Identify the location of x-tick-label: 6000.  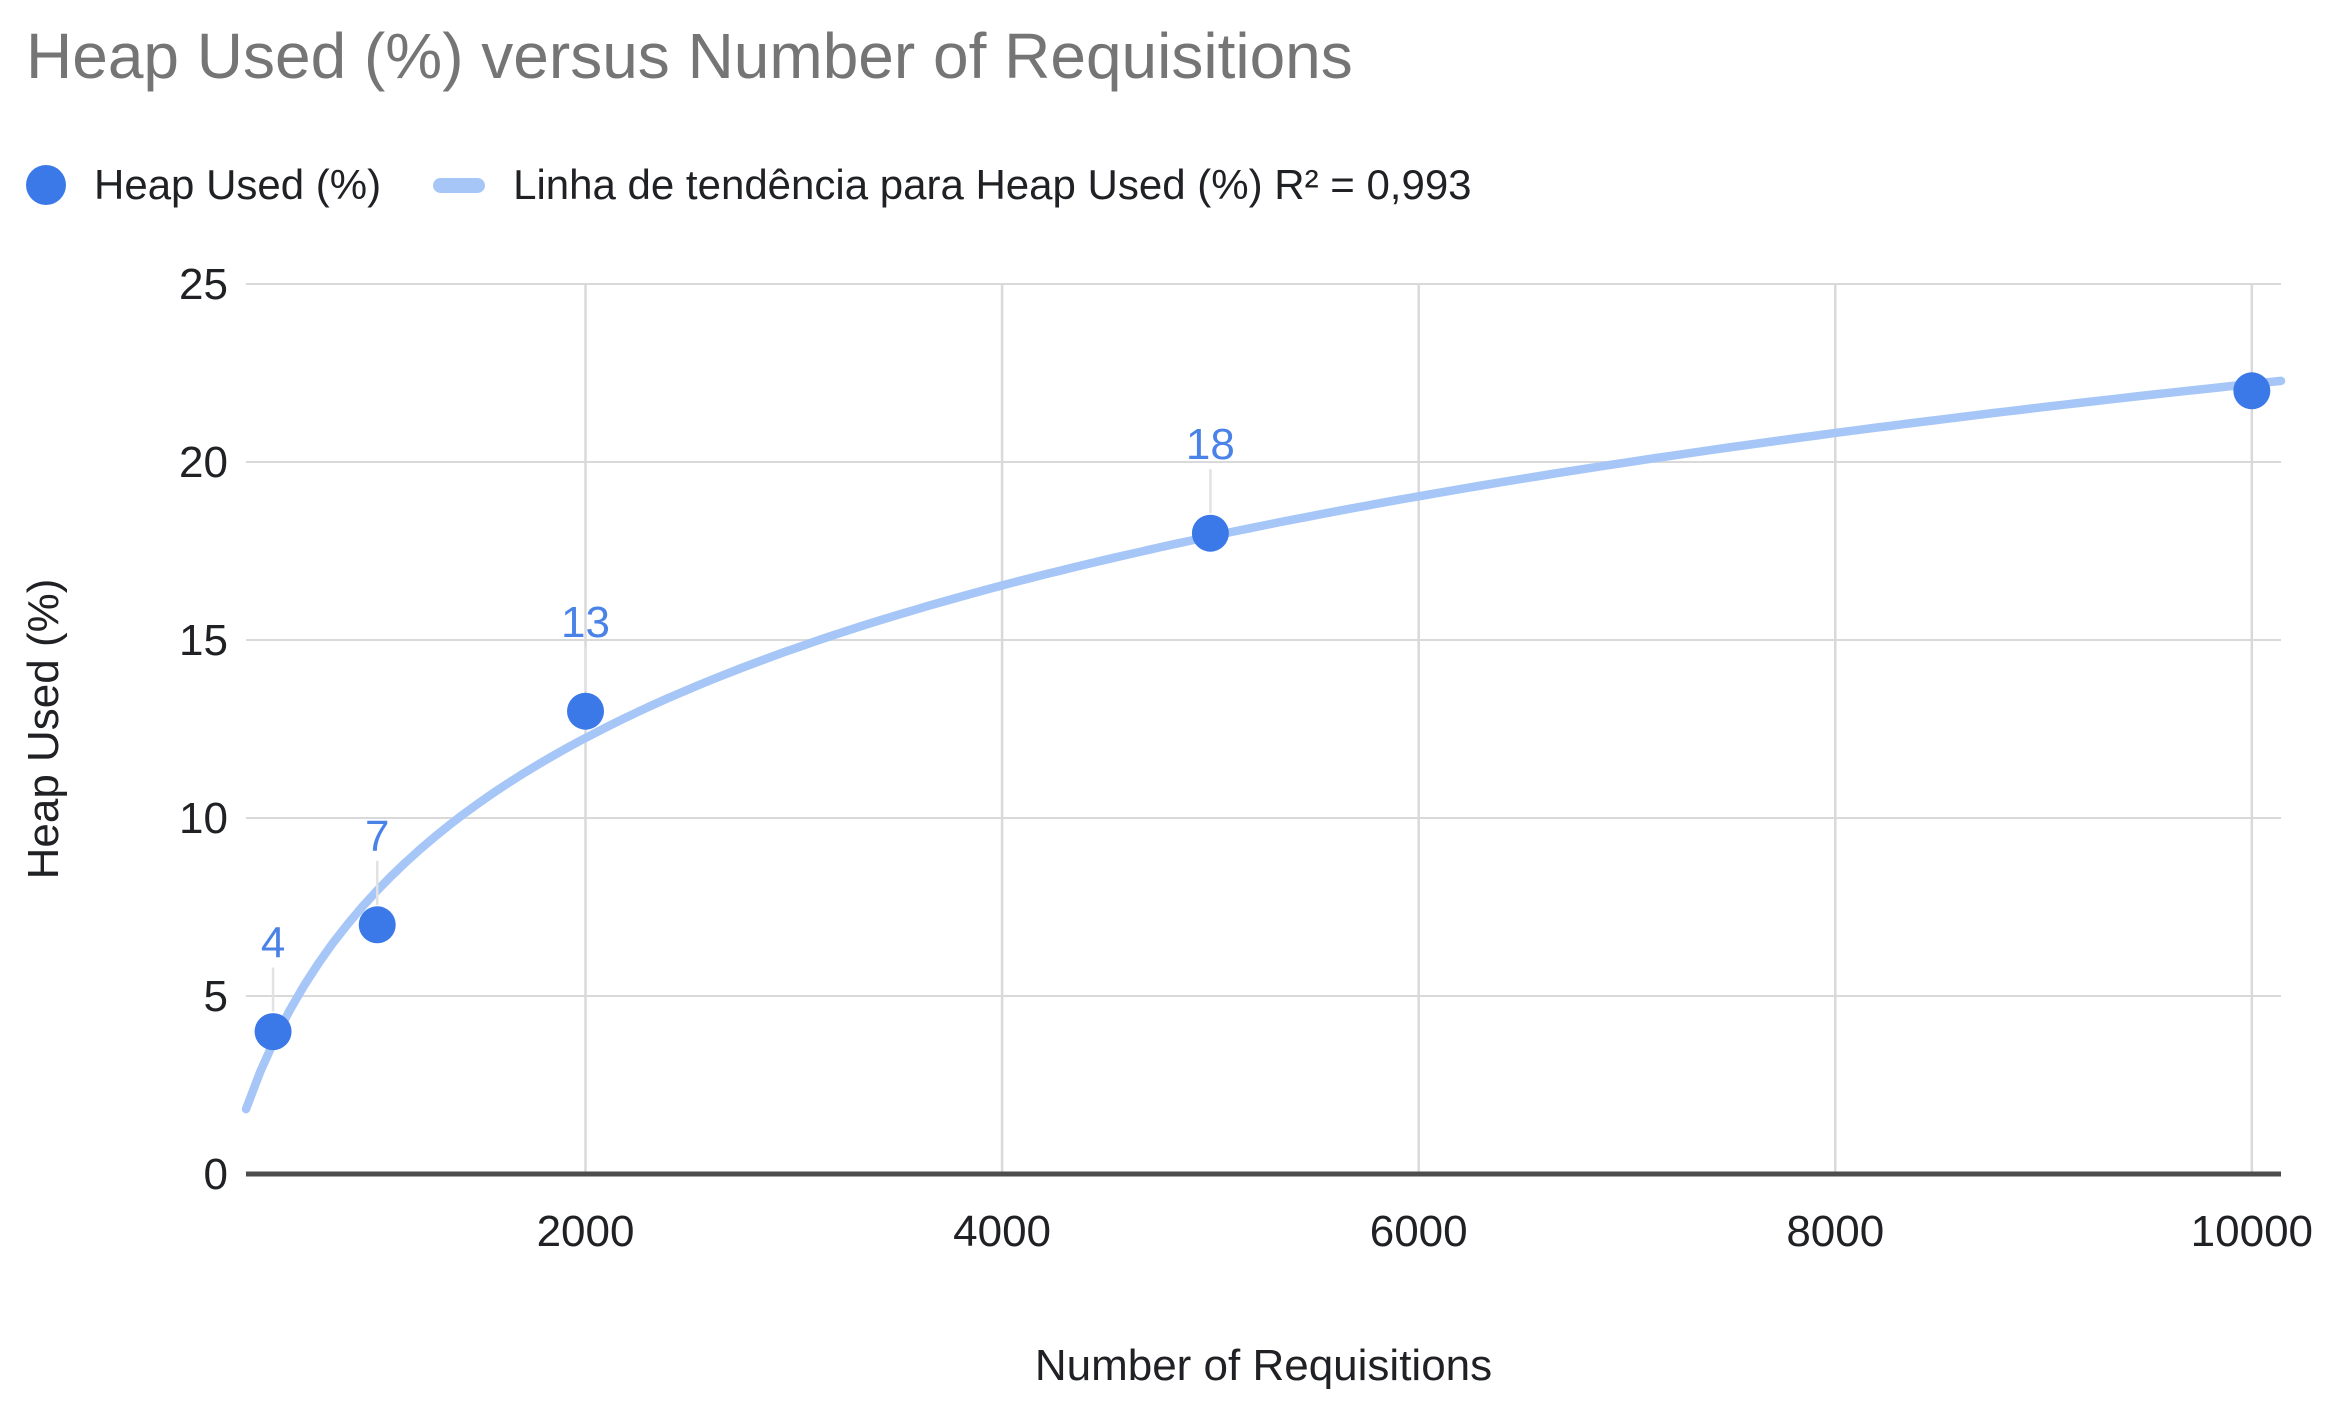
(1419, 1231).